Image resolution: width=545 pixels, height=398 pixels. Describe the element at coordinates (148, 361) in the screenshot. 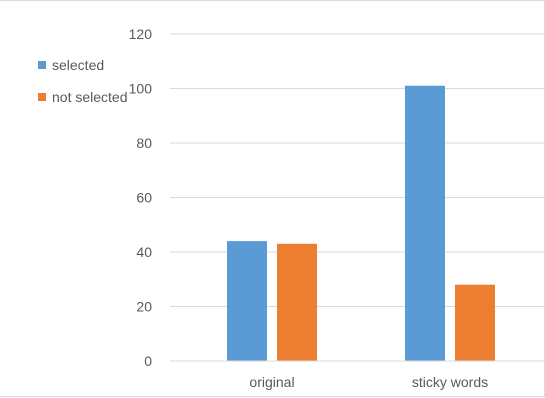

I see `y-tick-label: 0` at that location.